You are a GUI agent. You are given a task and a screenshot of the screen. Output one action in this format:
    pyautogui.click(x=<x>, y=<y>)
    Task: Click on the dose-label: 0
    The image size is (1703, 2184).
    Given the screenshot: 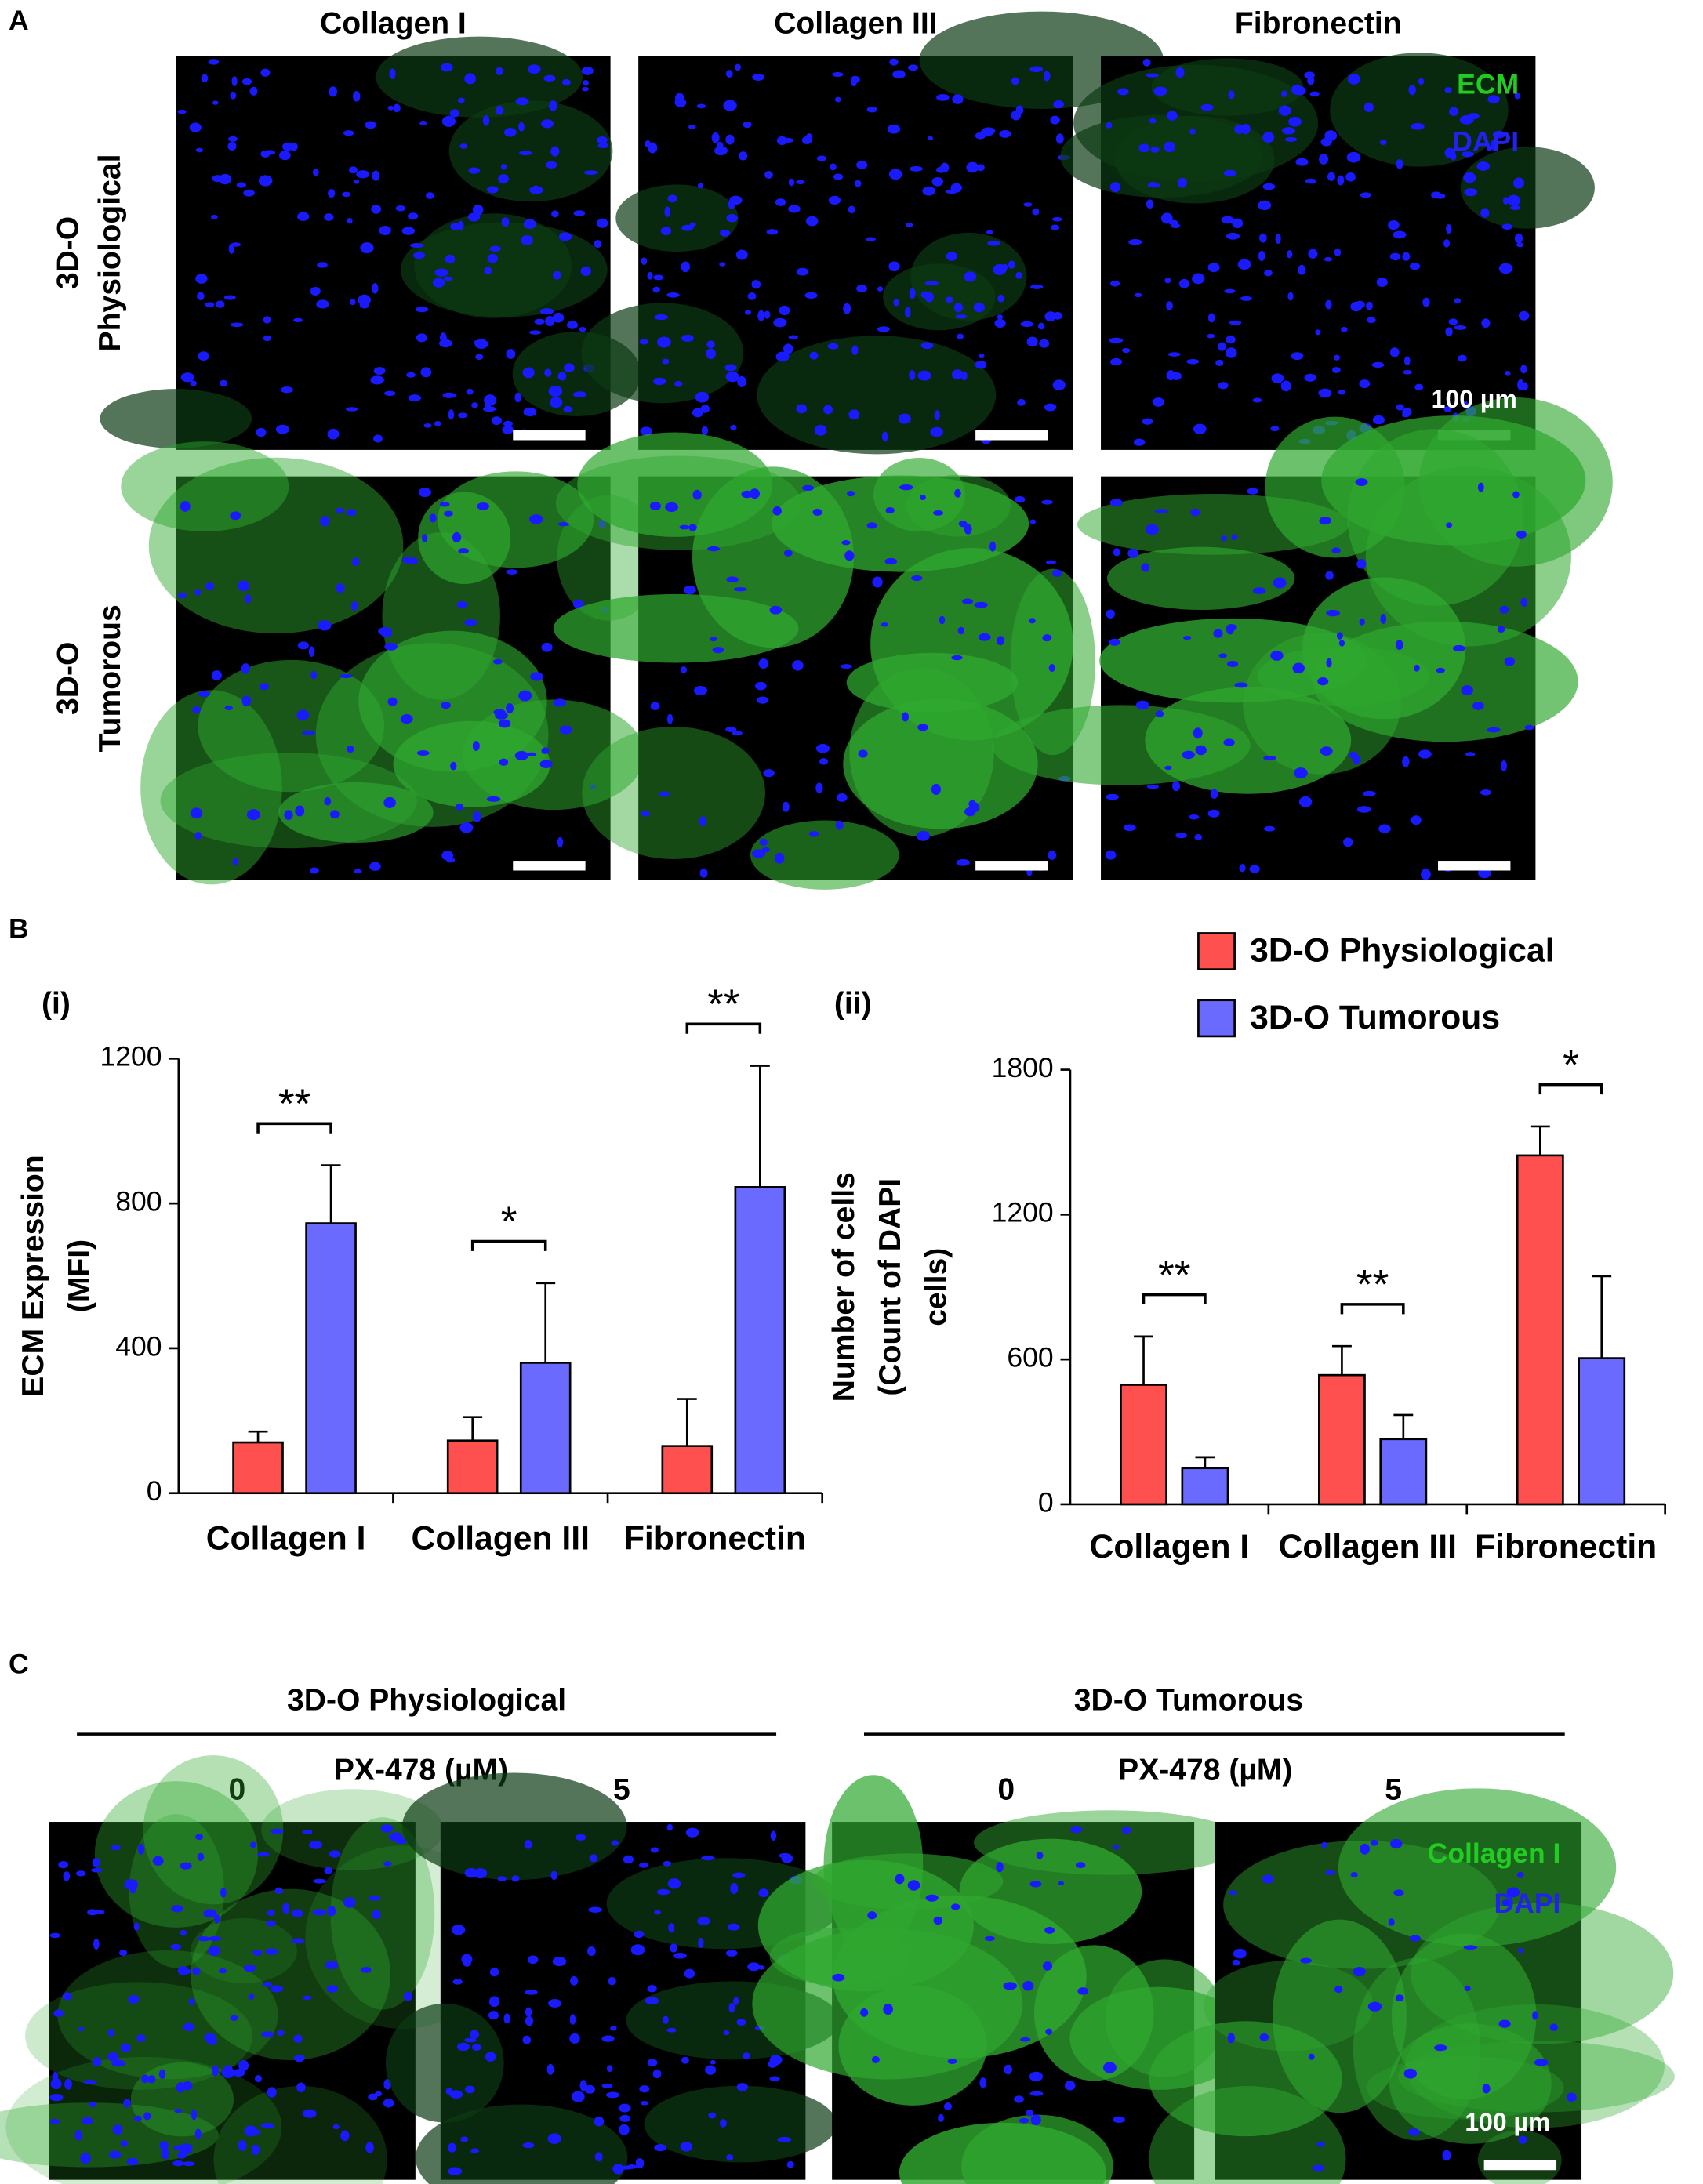 What is the action you would take?
    pyautogui.click(x=237, y=1789)
    